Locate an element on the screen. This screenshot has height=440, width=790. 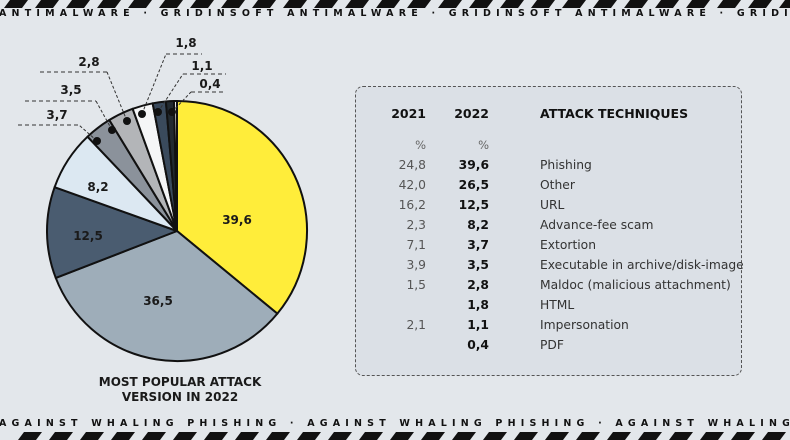
value-2022: 3,5 is located at coordinates (478, 265).